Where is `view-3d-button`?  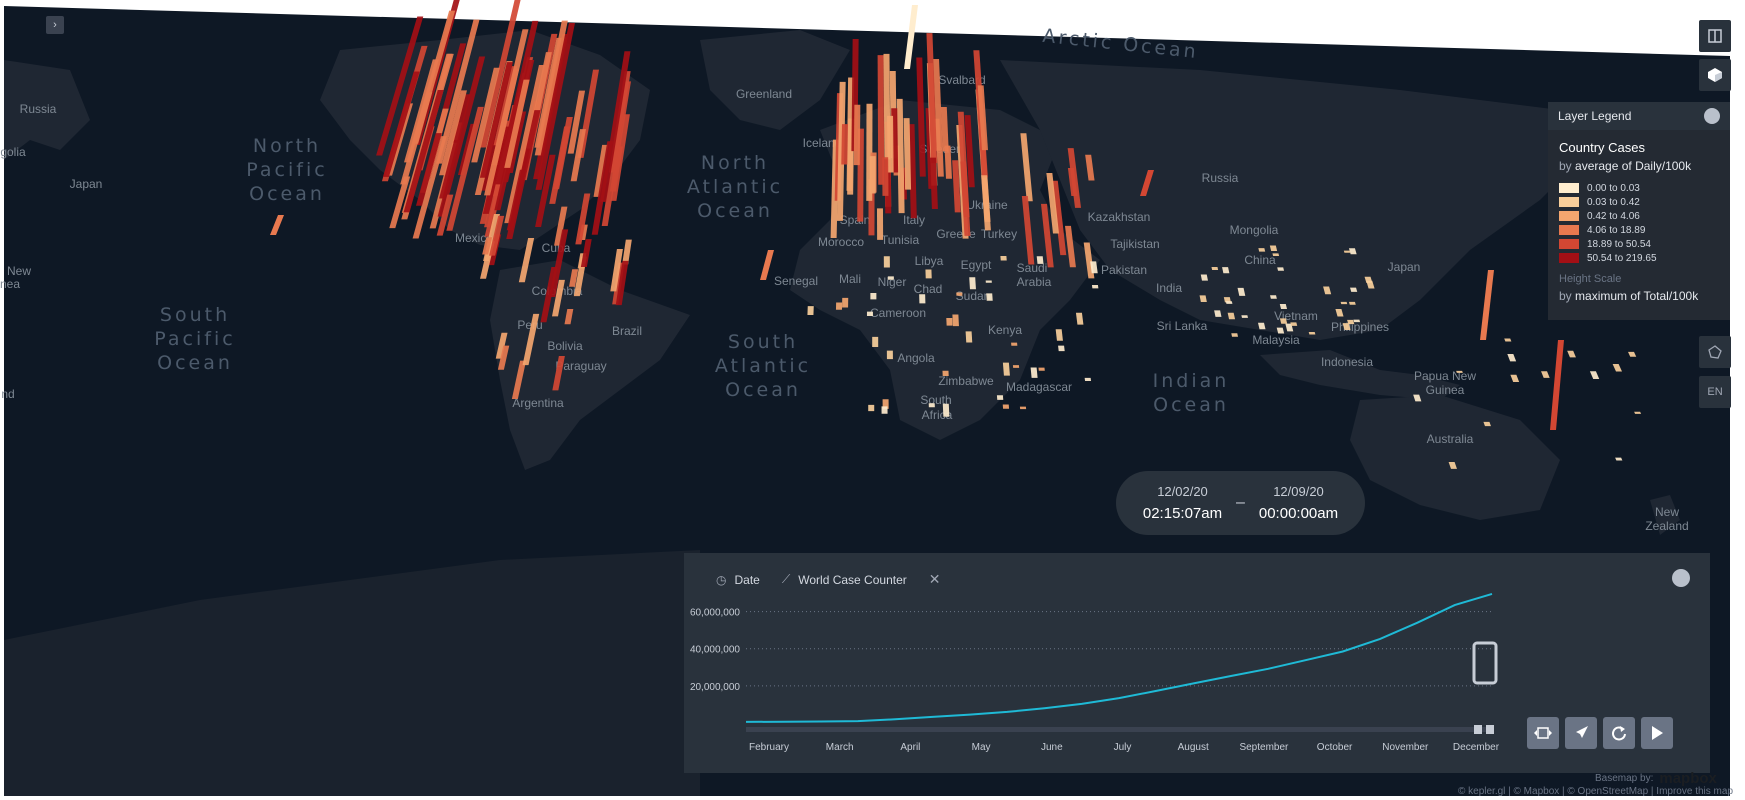 view-3d-button is located at coordinates (1715, 75).